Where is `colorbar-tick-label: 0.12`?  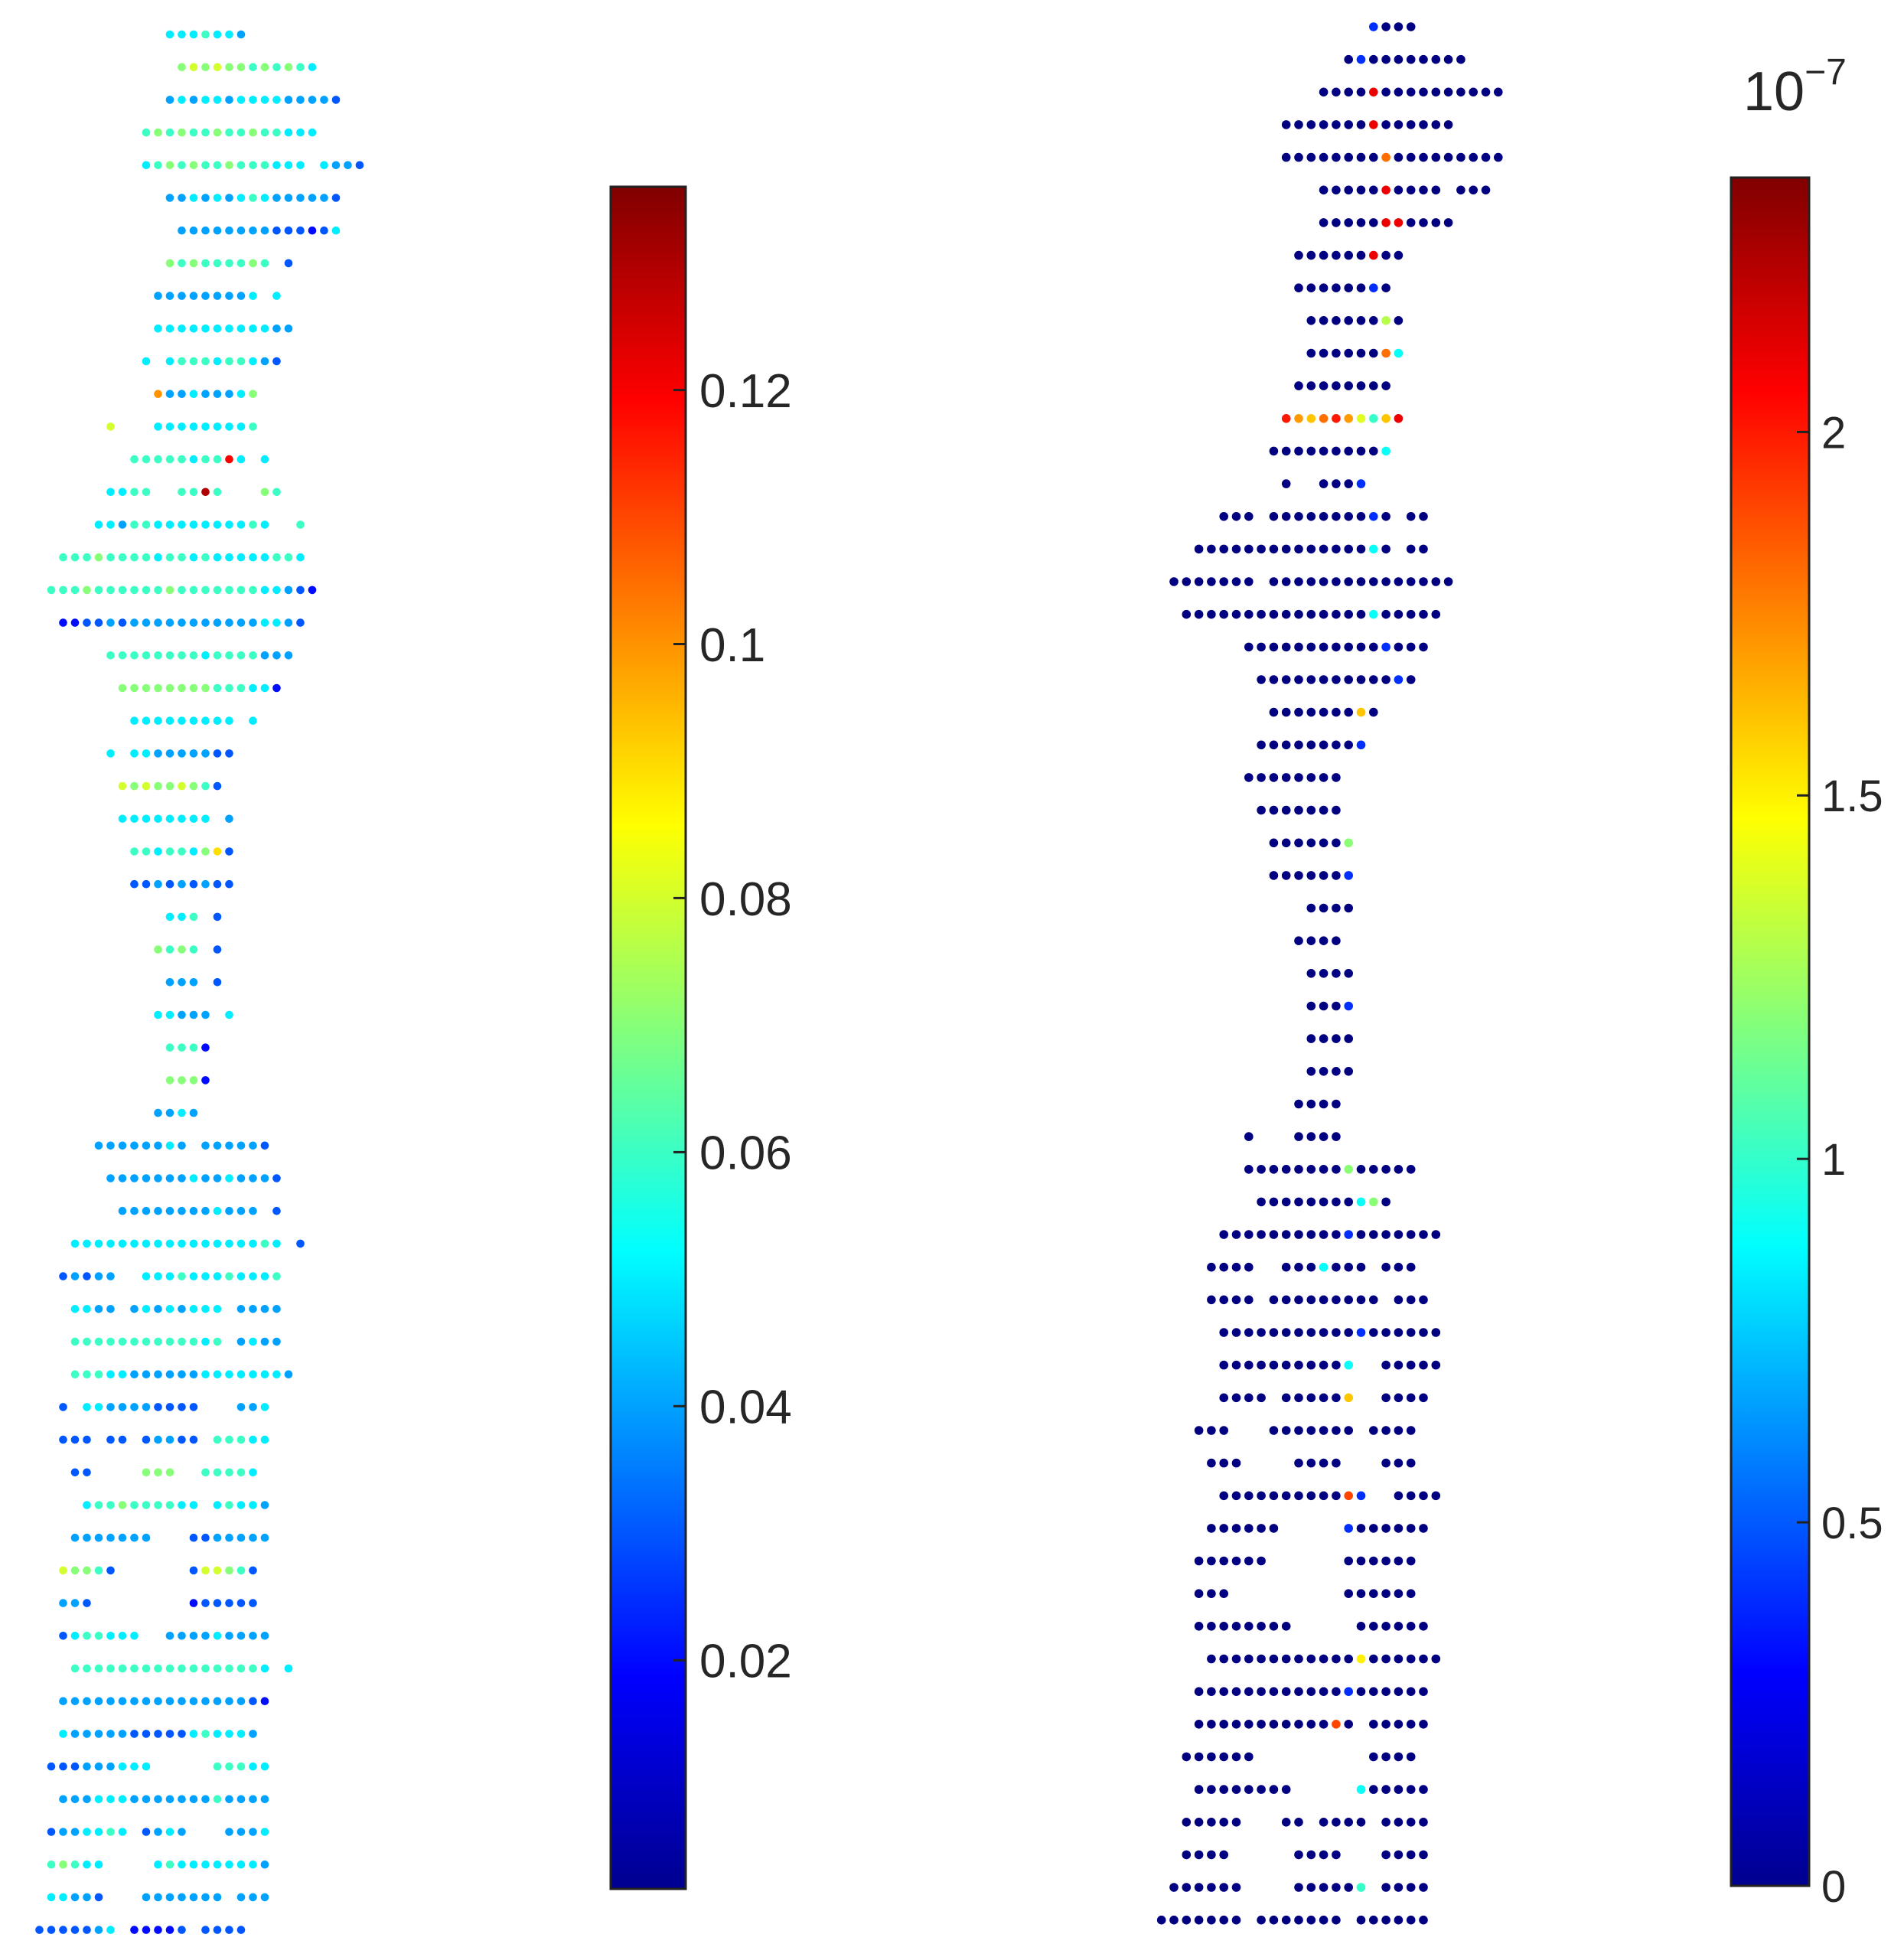
colorbar-tick-label: 0.12 is located at coordinates (745, 391).